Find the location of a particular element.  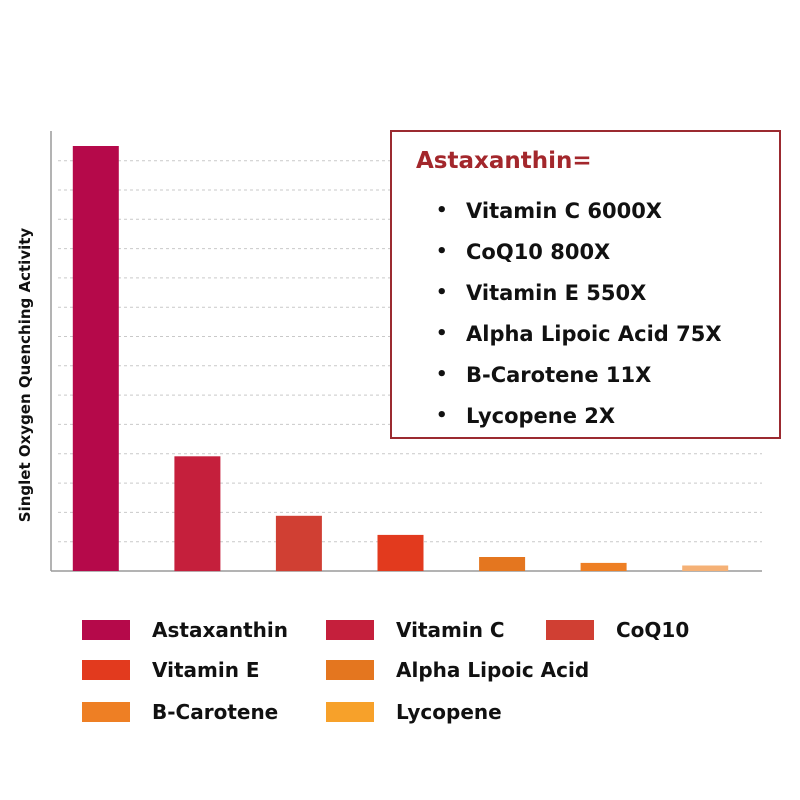

legend-item-lycopene: Lycopene is located at coordinates (414, 712).